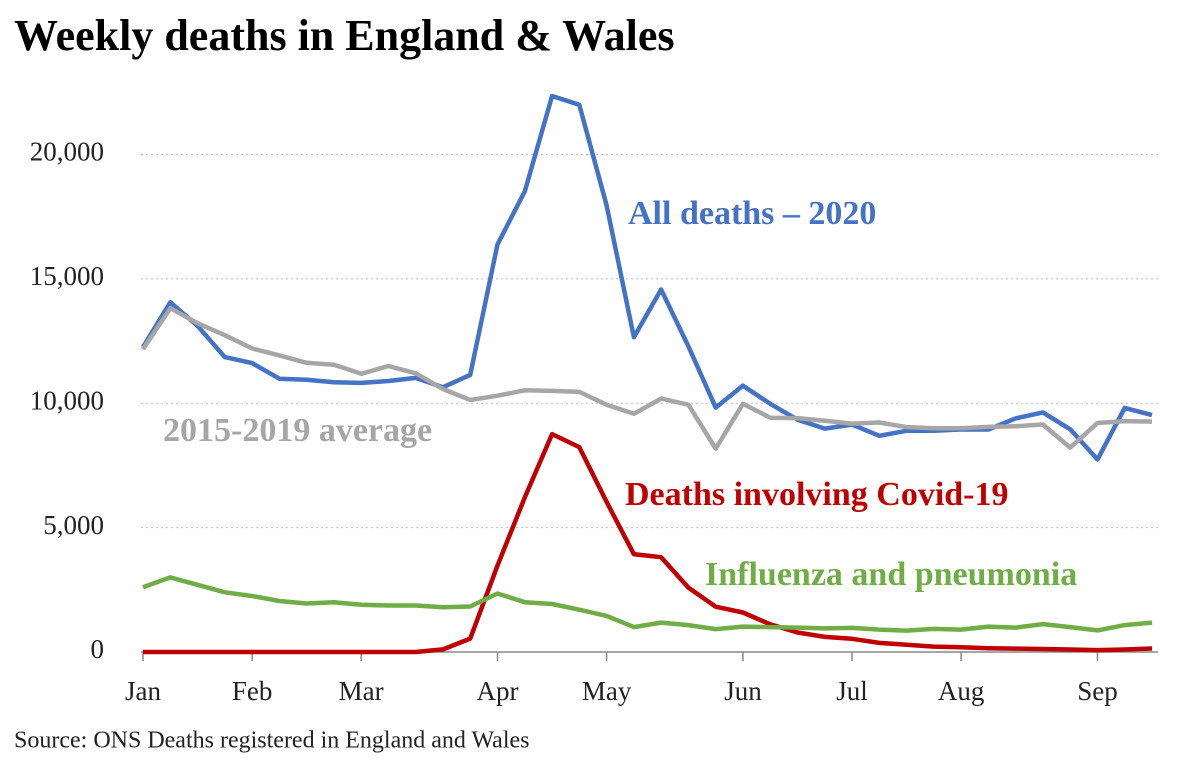 Image resolution: width=1200 pixels, height=765 pixels. What do you see at coordinates (67, 276) in the screenshot?
I see `y-tick-label: 15,000` at bounding box center [67, 276].